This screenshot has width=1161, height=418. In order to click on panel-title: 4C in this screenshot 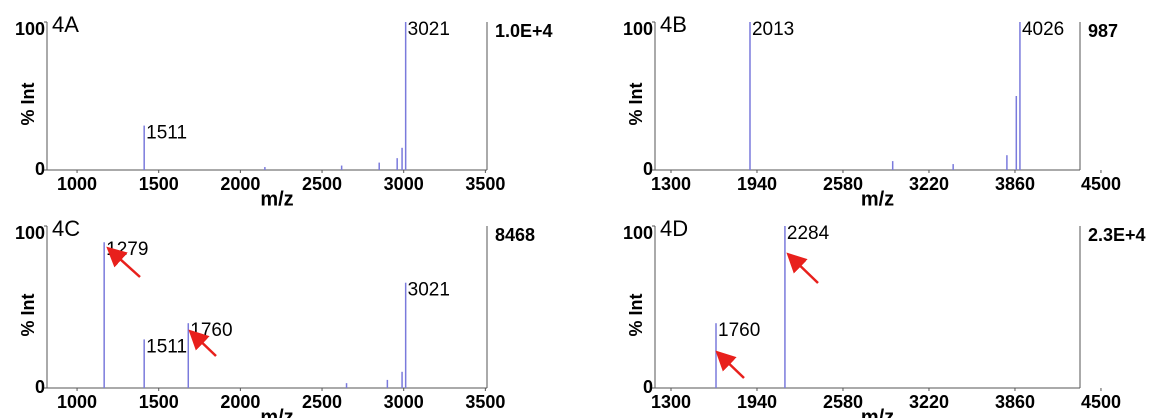, I will do `click(66, 228)`.